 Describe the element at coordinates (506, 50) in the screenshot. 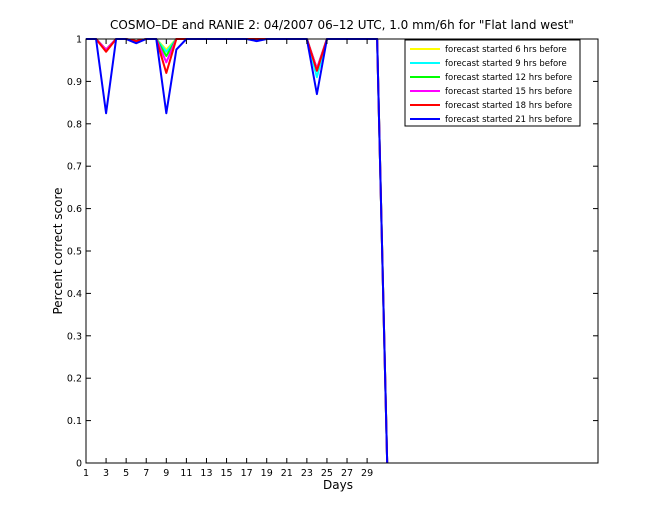

I see `legend-label: forecast started 6 hrs before` at that location.